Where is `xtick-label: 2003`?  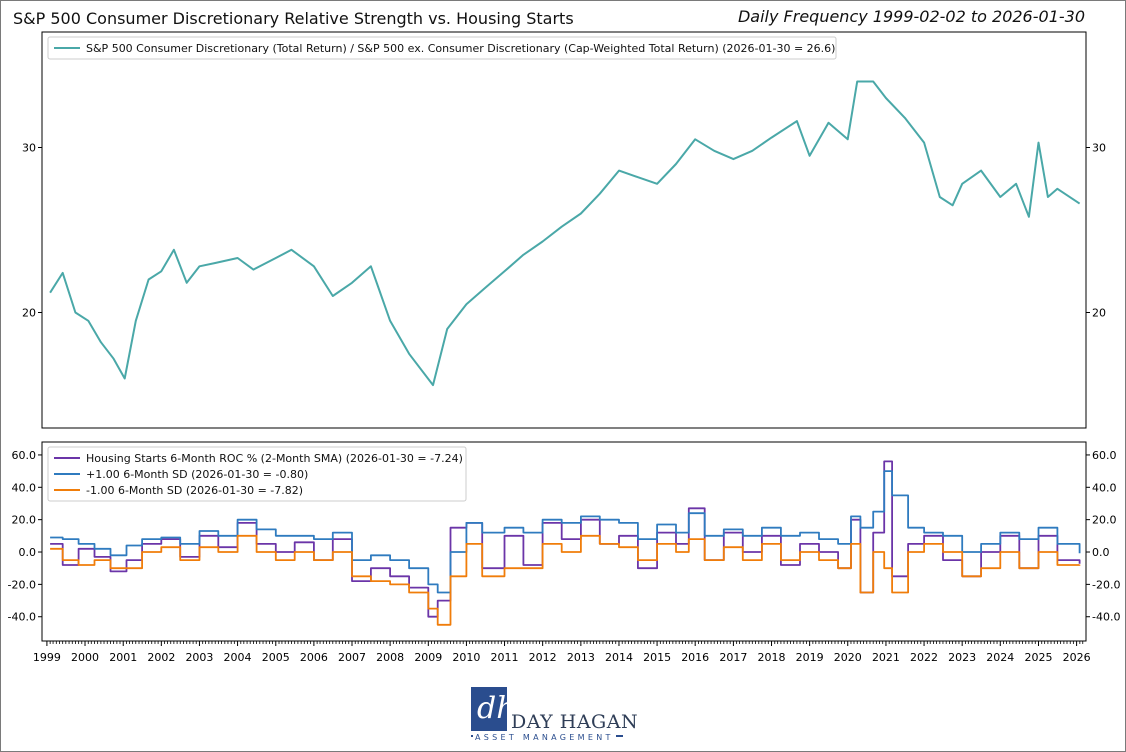 xtick-label: 2003 is located at coordinates (199, 657).